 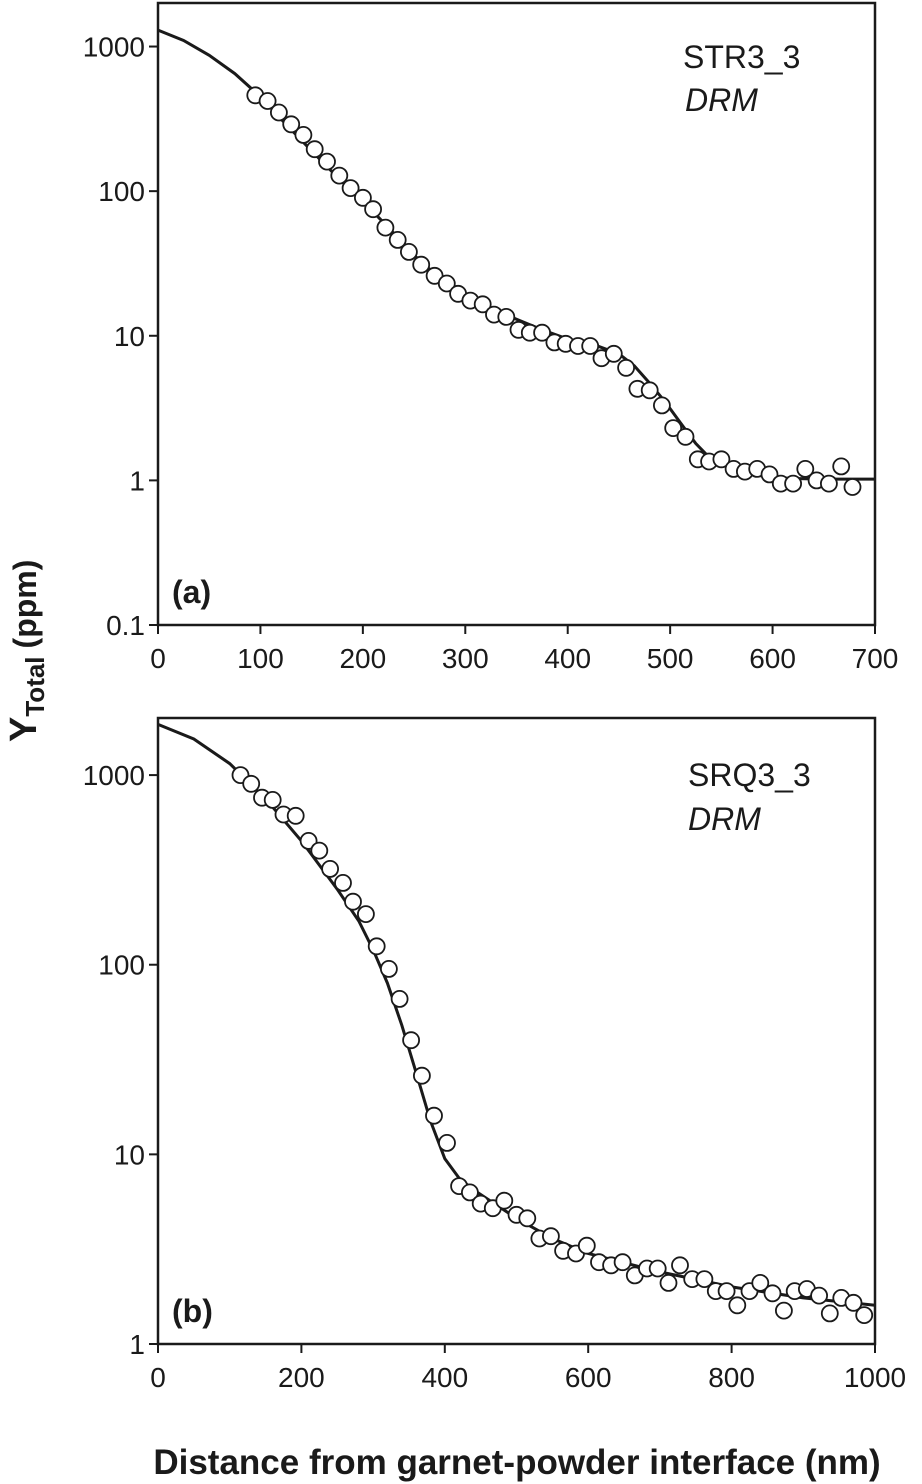 What do you see at coordinates (588, 1377) in the screenshot?
I see `panel-b-x-tick-label: 600` at bounding box center [588, 1377].